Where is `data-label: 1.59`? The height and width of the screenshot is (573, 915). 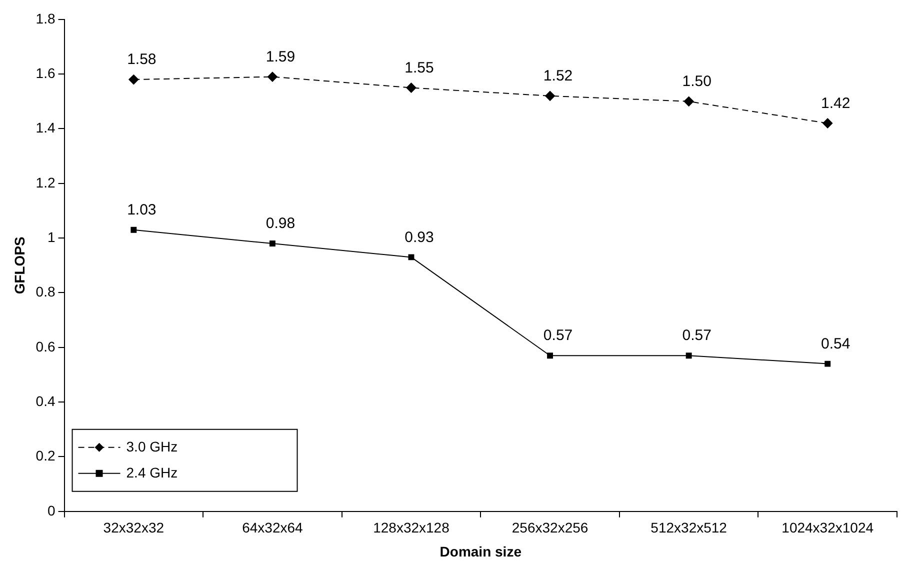
data-label: 1.59 is located at coordinates (281, 57).